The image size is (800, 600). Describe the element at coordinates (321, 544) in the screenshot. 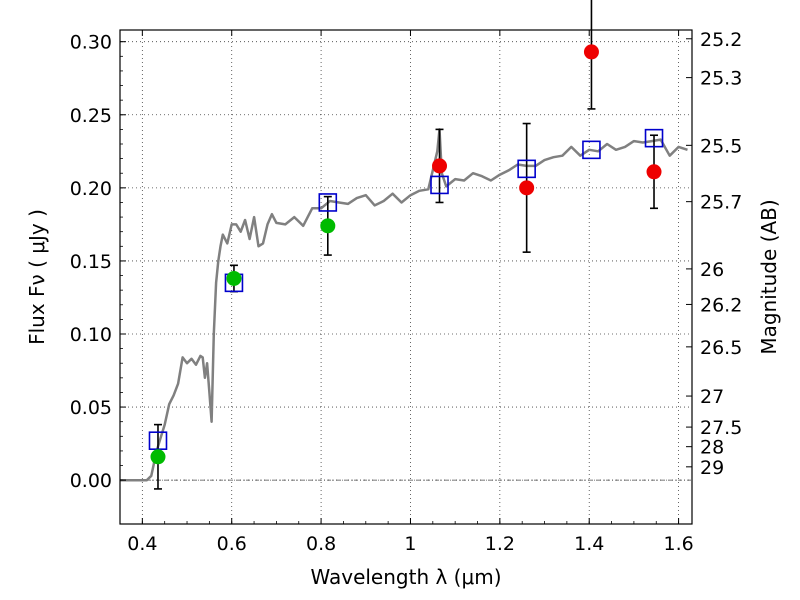

I see `x-tick-label: 0.8` at that location.